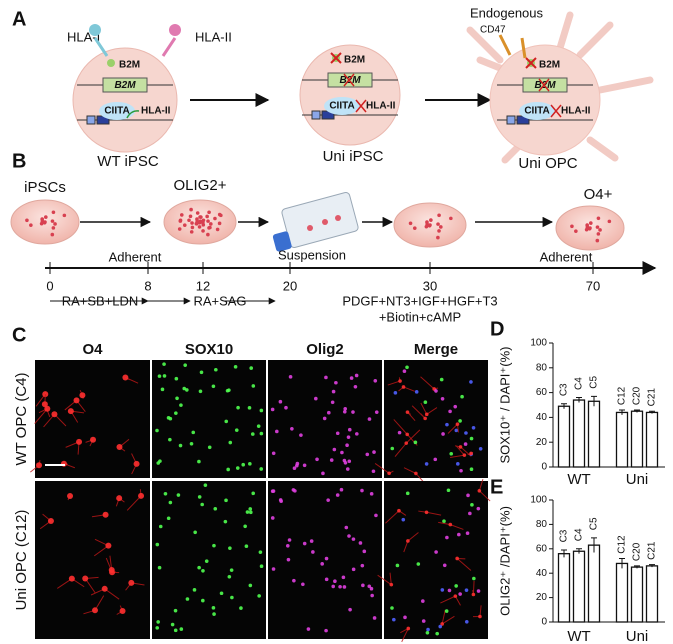  I want to click on cd47-label: CD47, so click(493, 30).